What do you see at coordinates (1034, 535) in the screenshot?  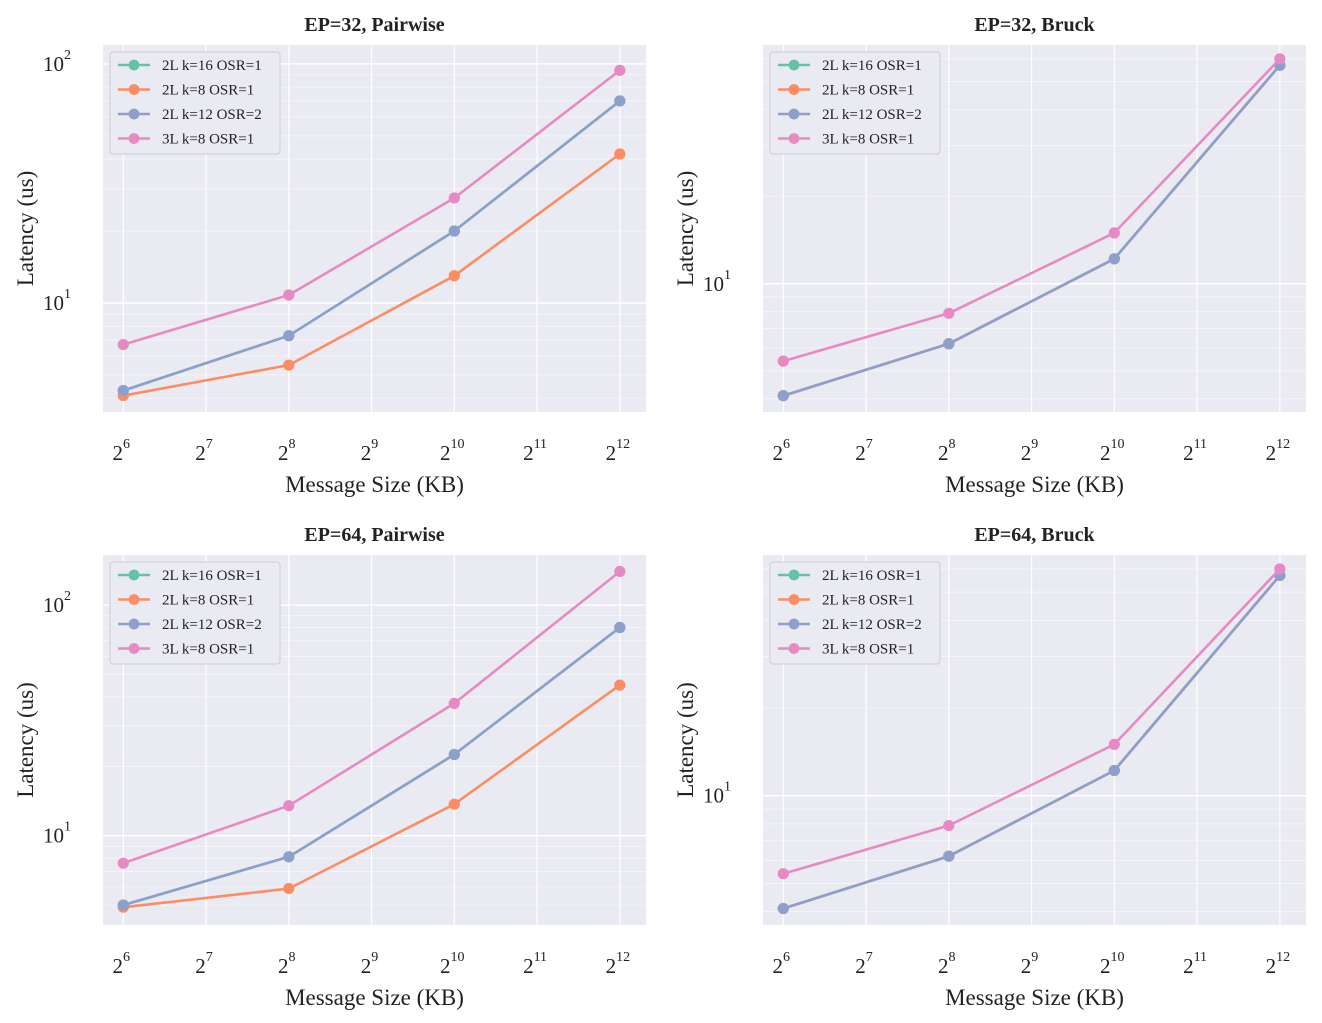 I see `panel-title: EP=64, Bruck` at bounding box center [1034, 535].